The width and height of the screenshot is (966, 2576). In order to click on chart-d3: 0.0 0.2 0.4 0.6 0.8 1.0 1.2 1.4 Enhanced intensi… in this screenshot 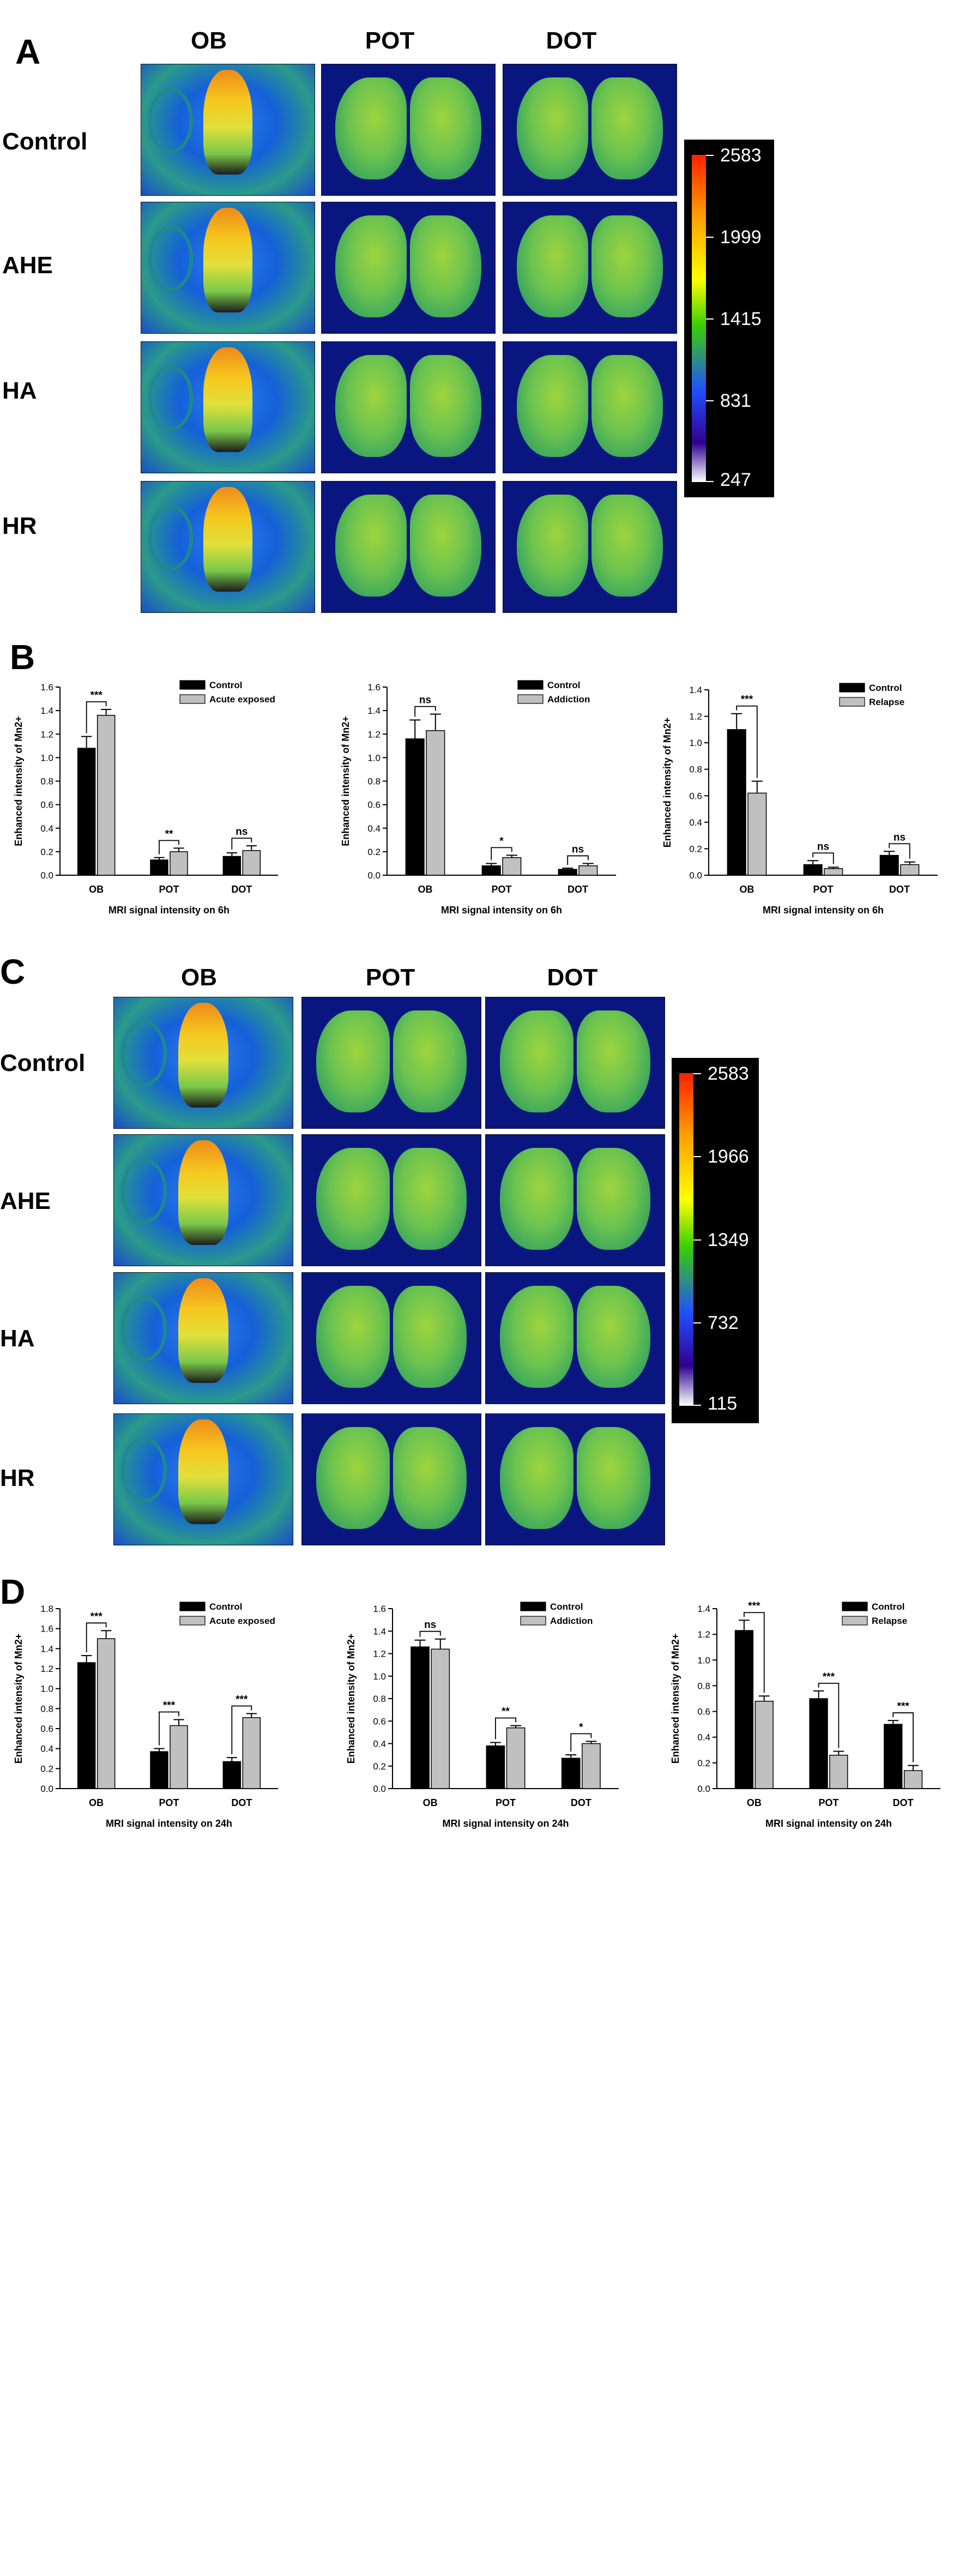, I will do `click(805, 1714)`.